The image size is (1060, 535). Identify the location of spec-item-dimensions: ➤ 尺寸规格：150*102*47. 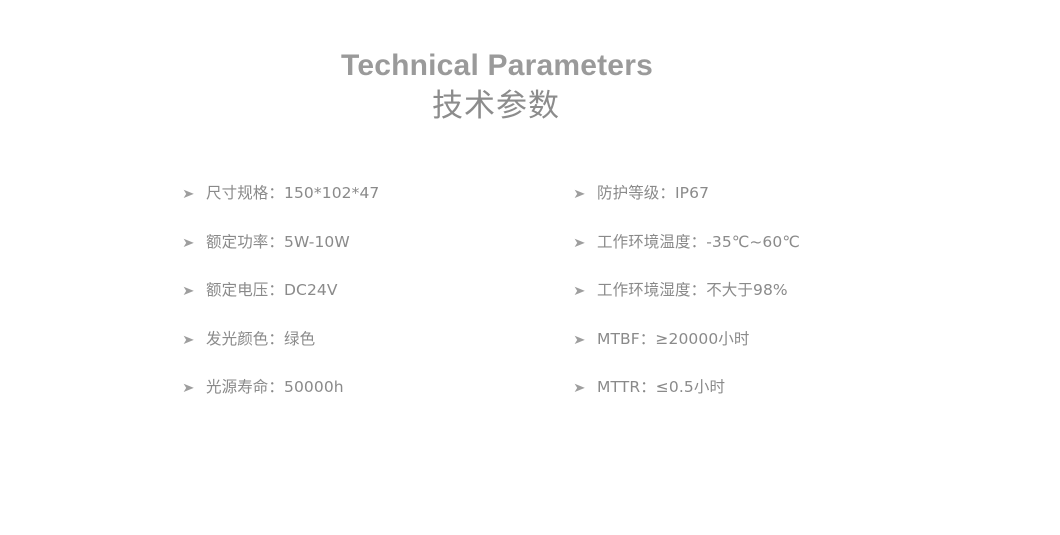
(372, 206).